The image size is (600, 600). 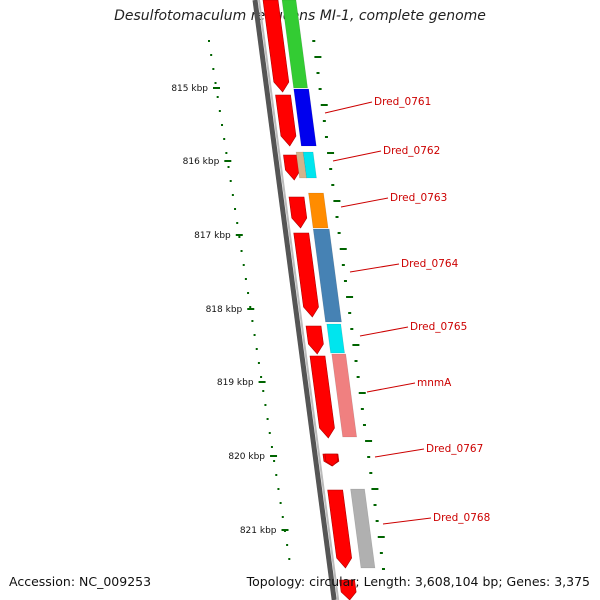 What do you see at coordinates (434, 383) in the screenshot?
I see `gene-label: mnmA` at bounding box center [434, 383].